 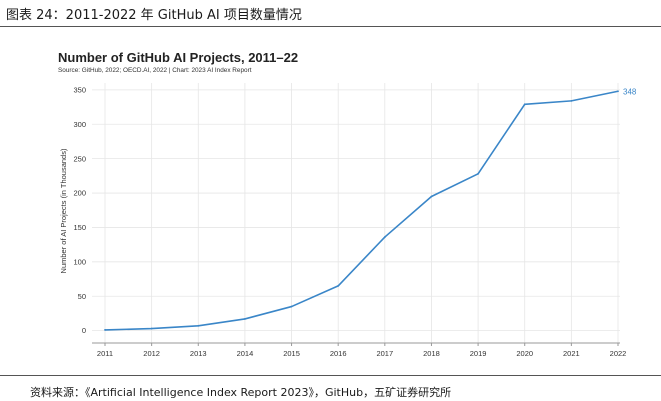 What do you see at coordinates (431, 353) in the screenshot?
I see `x-tick-2018: 2018` at bounding box center [431, 353].